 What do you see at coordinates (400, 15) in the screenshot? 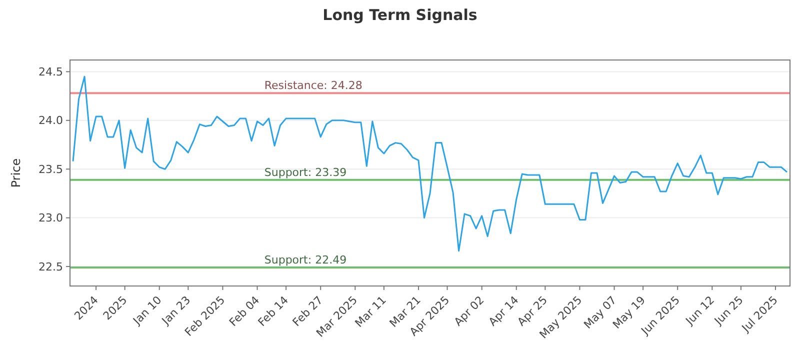
I see `chart-title: Long Term Signals` at bounding box center [400, 15].